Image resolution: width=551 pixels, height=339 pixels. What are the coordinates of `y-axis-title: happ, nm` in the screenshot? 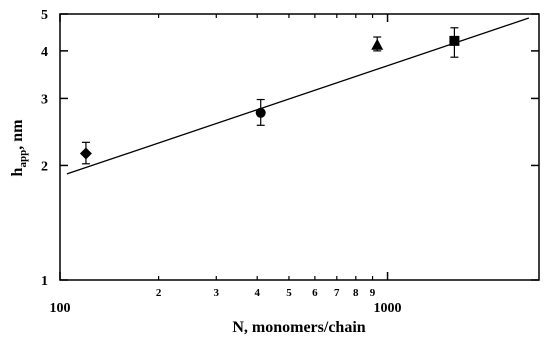 It's located at (19, 148).